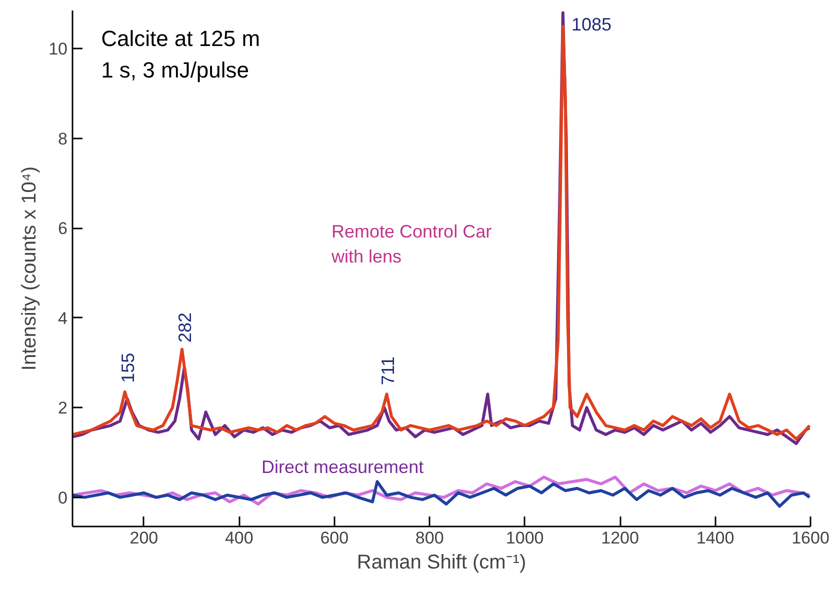 The width and height of the screenshot is (840, 596). What do you see at coordinates (63, 408) in the screenshot?
I see `y-tick-label: 2` at bounding box center [63, 408].